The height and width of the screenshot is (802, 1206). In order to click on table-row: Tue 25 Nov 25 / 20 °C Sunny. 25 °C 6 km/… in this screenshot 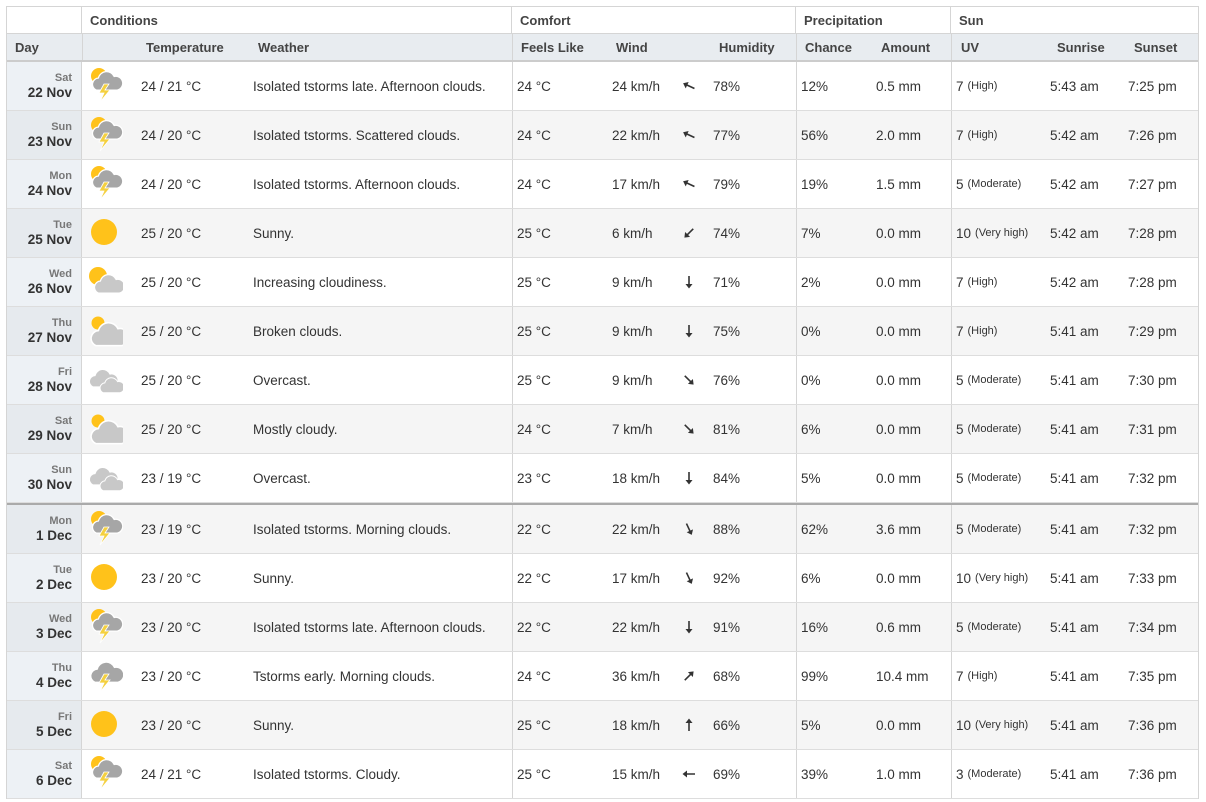, I will do `click(602, 233)`.